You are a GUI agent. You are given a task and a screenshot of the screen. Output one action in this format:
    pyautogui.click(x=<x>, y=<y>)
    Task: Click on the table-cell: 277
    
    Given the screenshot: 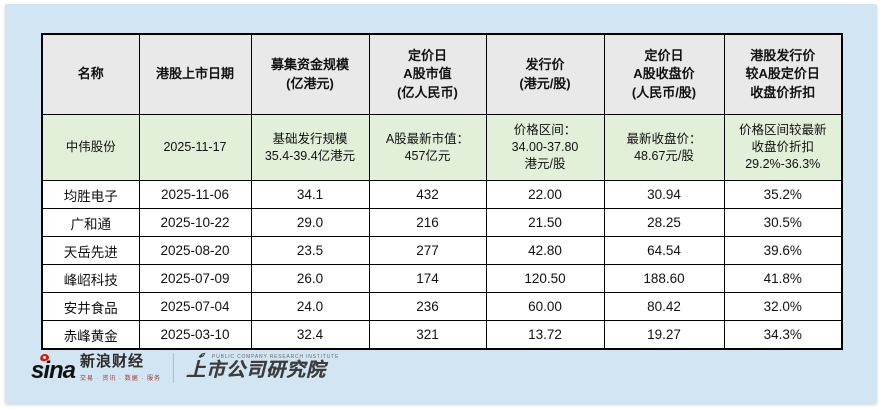 What is the action you would take?
    pyautogui.click(x=427, y=250)
    